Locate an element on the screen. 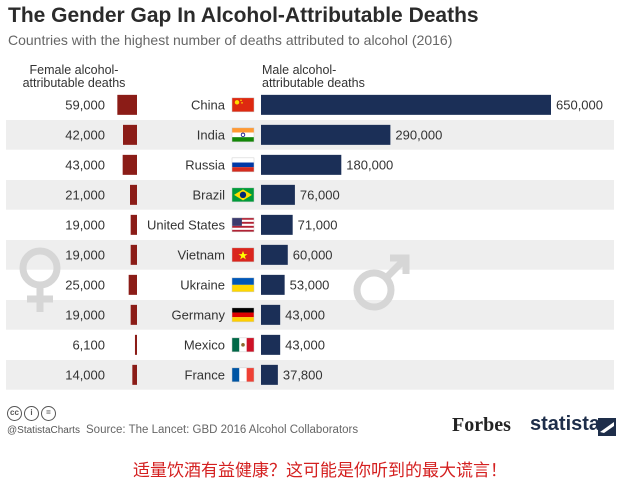 The image size is (640, 492). ukraine-flag-icon is located at coordinates (243, 285).